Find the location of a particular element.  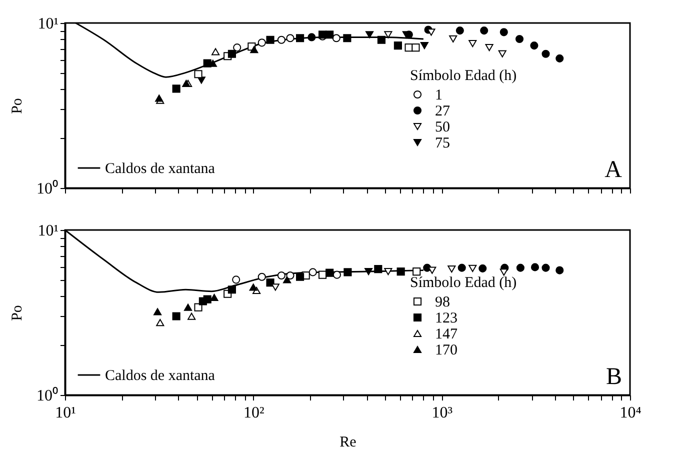

x-axis-title: Re is located at coordinates (348, 442).